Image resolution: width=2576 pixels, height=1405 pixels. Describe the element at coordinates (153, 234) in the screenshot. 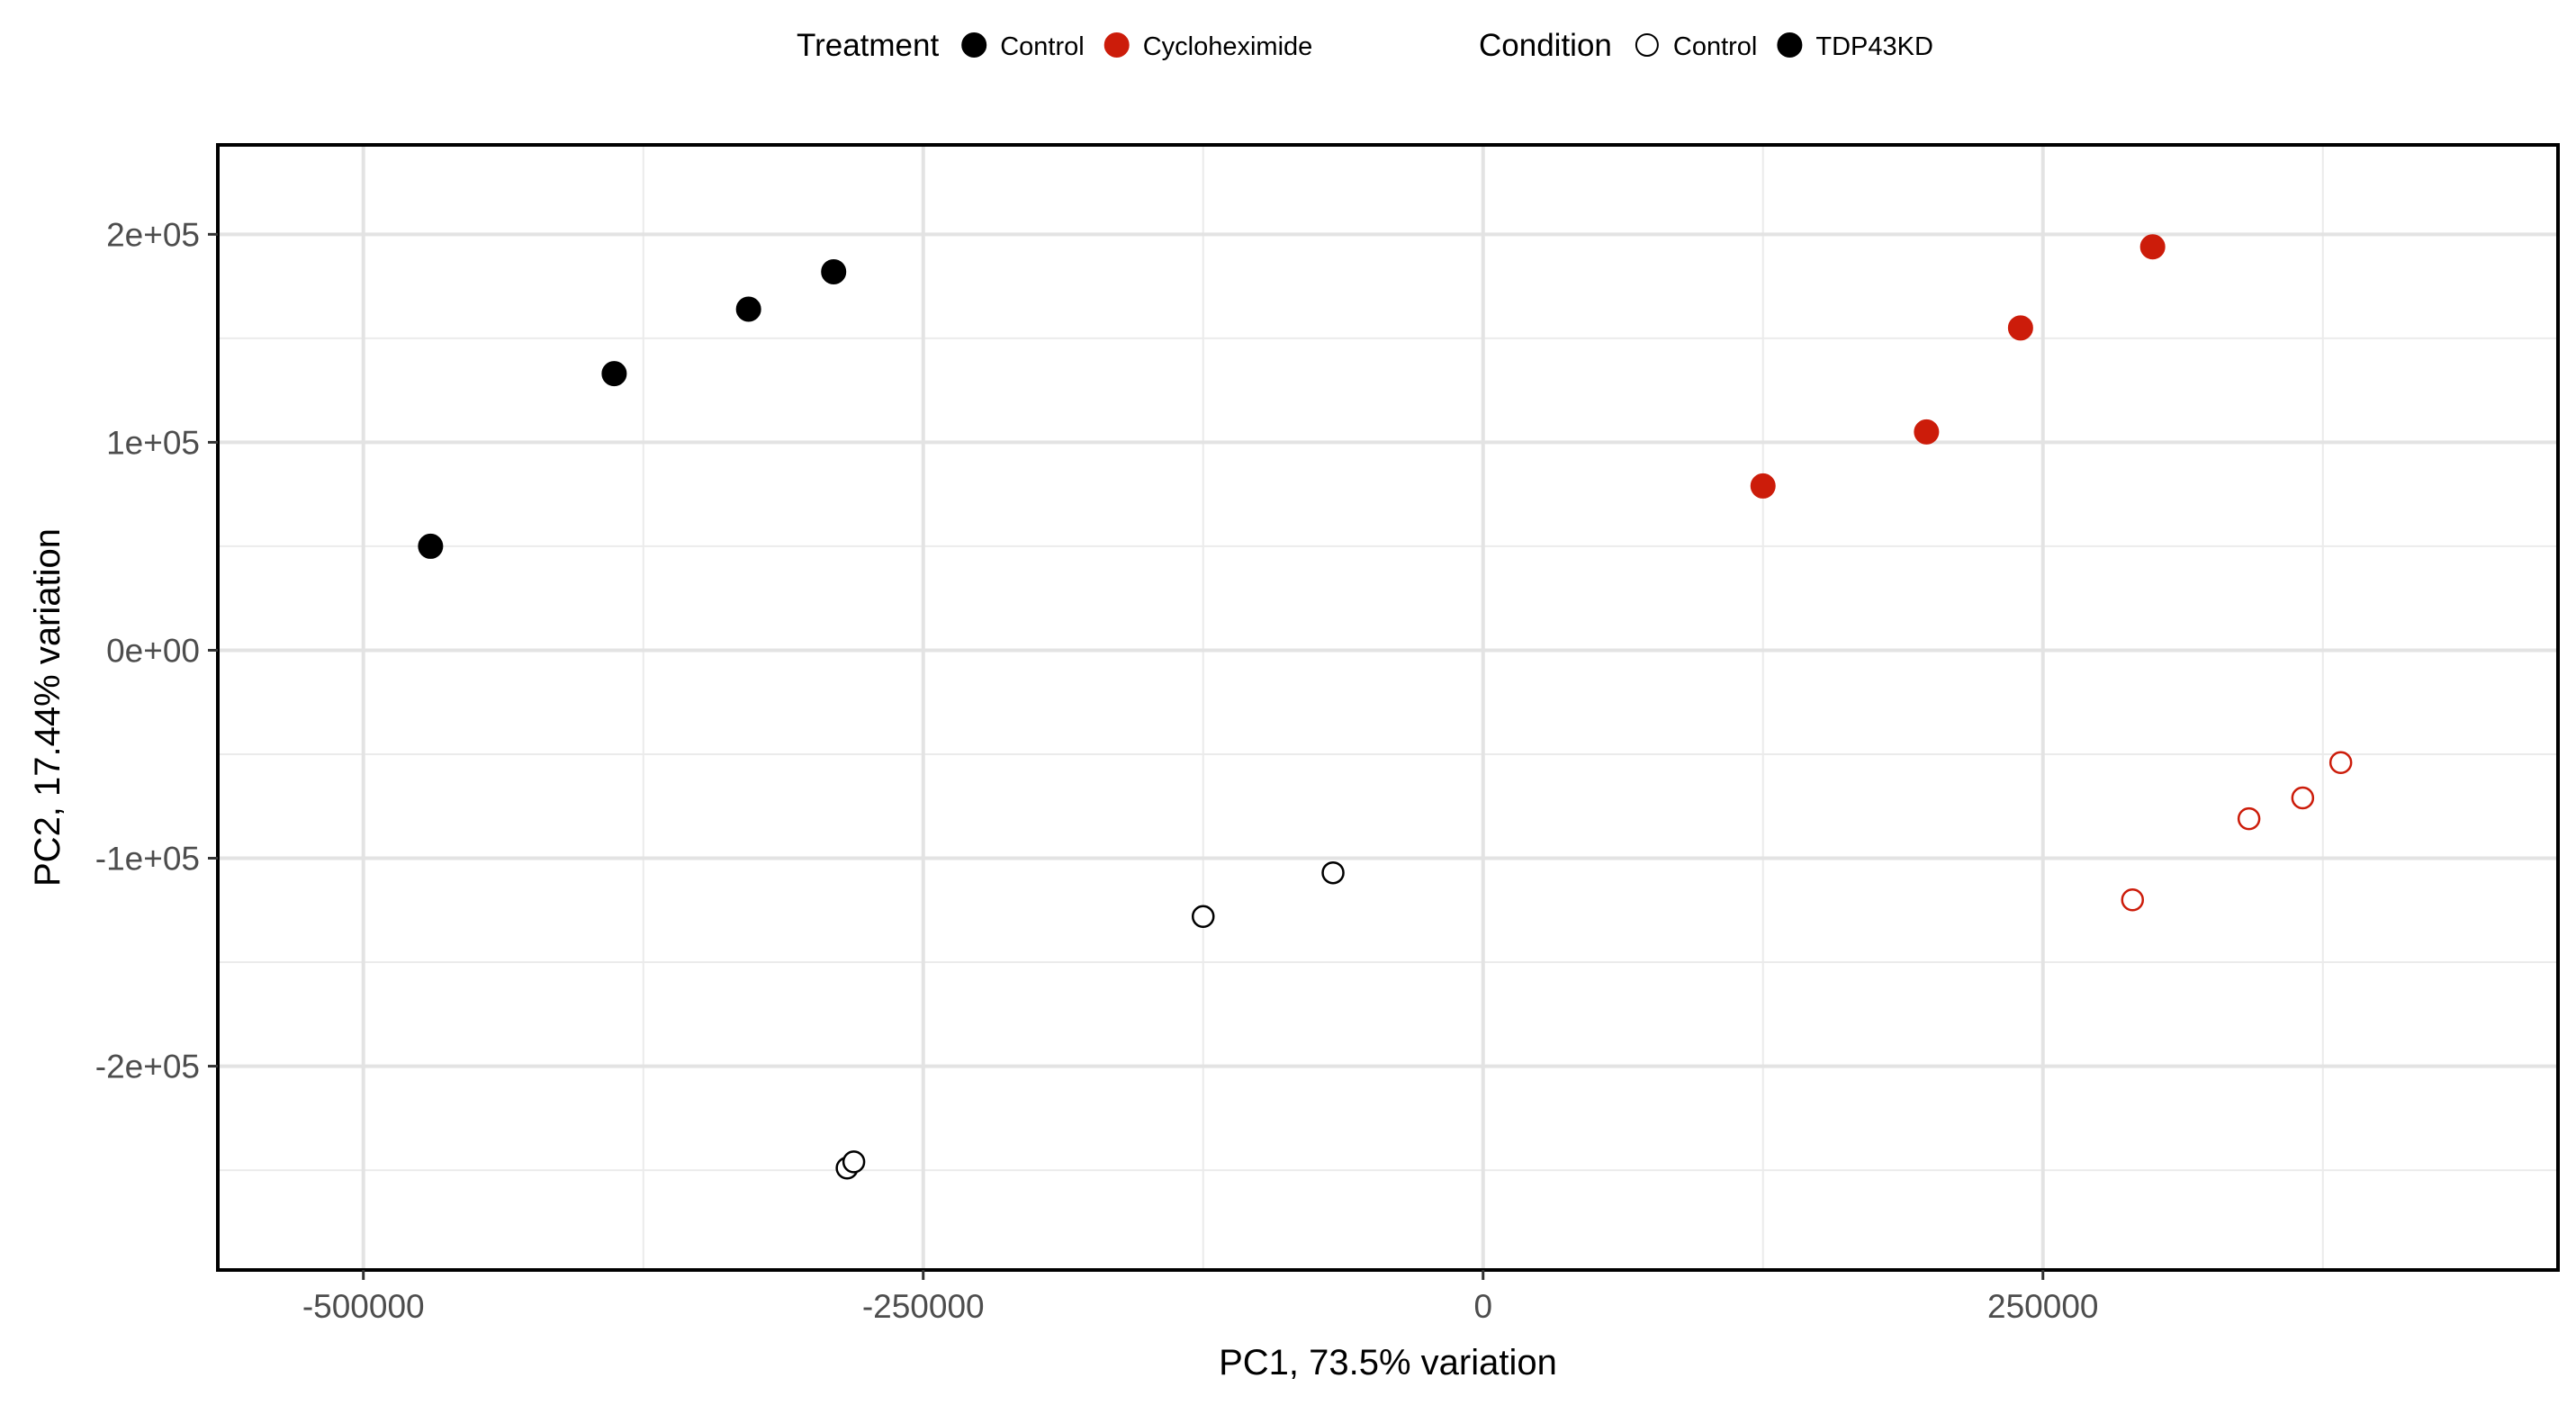

I see `y-tick-label: 2e+05` at that location.